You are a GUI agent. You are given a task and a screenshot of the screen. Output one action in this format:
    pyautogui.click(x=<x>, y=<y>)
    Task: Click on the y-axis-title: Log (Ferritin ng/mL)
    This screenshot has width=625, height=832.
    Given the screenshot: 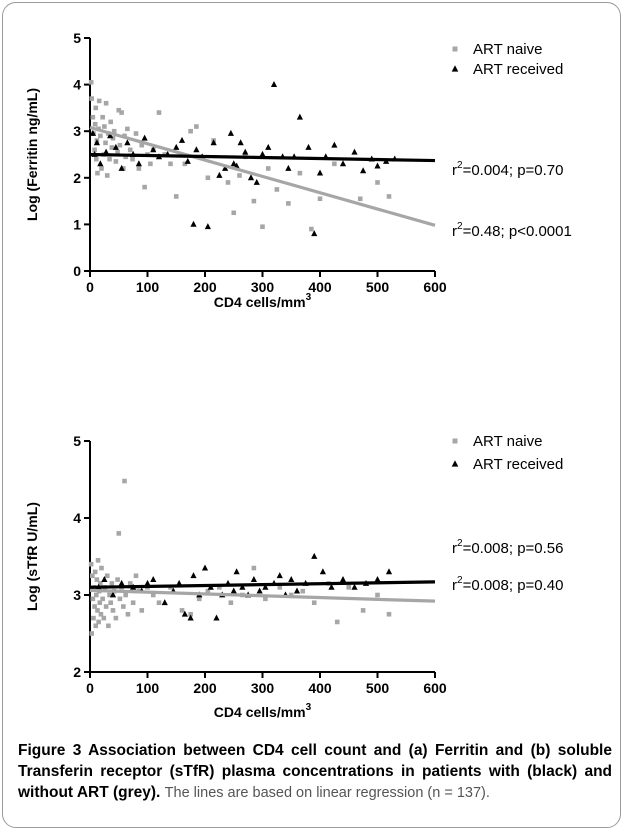 What is the action you would take?
    pyautogui.click(x=32, y=154)
    